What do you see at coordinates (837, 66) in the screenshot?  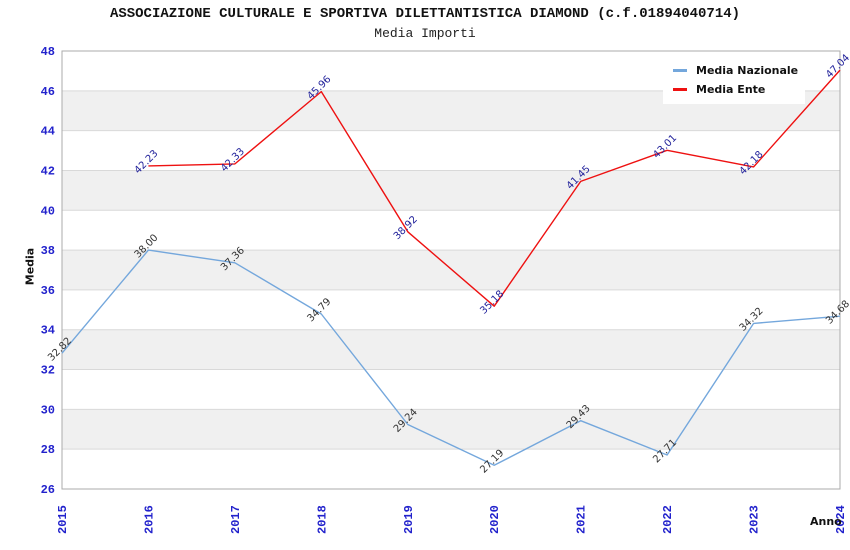 I see `data-point-label: 47.04` at bounding box center [837, 66].